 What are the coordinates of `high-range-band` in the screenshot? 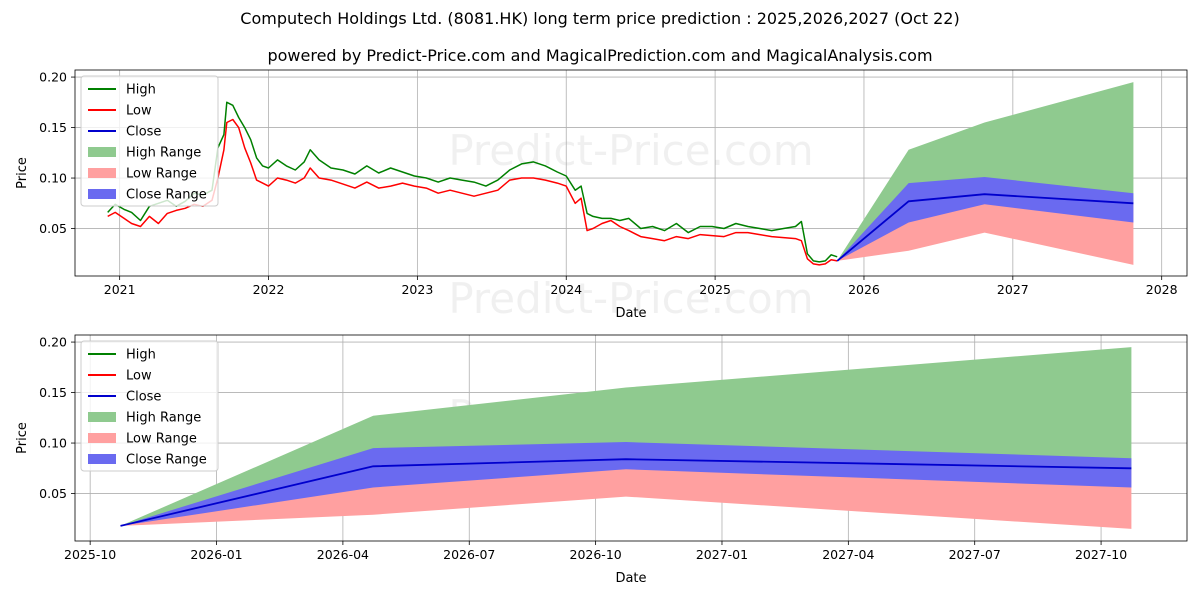 It's located at (985, 171).